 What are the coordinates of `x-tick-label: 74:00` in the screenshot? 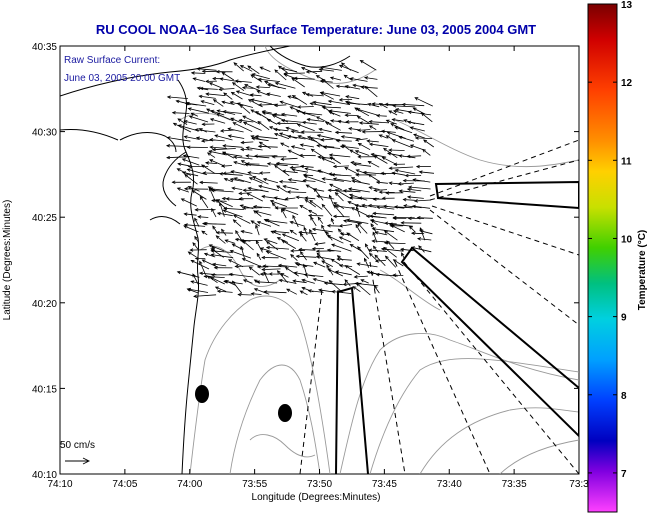 It's located at (189, 484).